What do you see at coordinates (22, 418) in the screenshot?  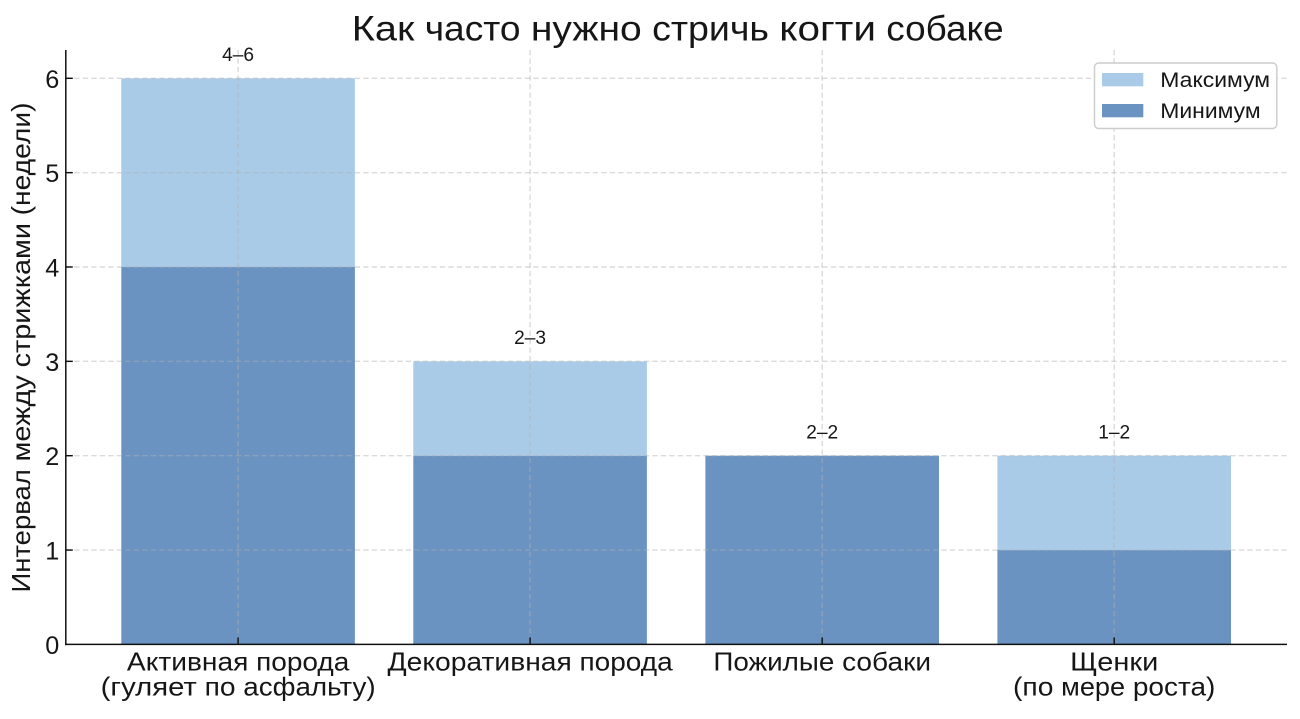 I see `svg-text: между` at bounding box center [22, 418].